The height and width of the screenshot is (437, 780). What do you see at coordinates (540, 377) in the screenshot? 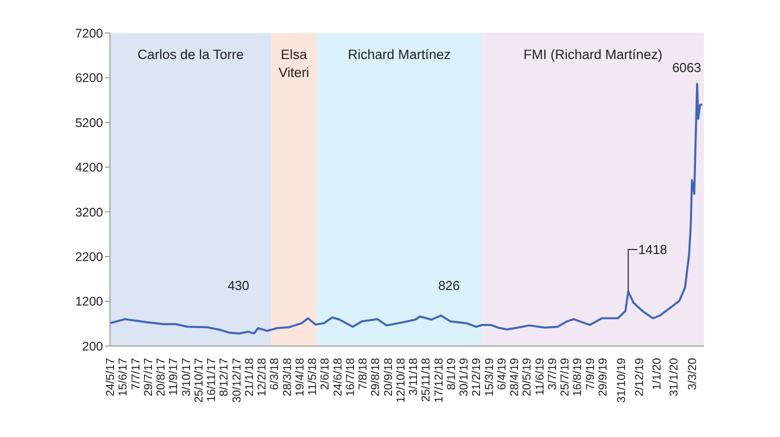
I see `x-tick-label: 11/6/19` at bounding box center [540, 377].